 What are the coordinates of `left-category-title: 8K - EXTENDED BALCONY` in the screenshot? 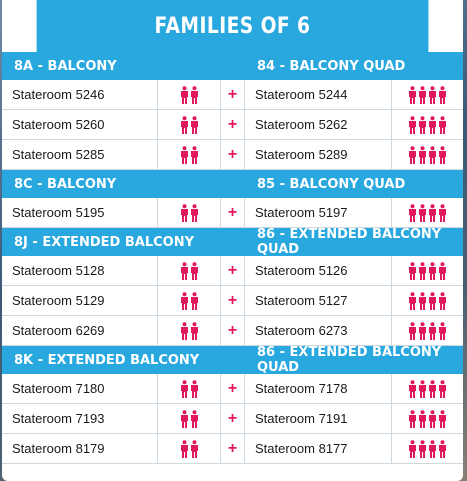 It's located at (107, 360).